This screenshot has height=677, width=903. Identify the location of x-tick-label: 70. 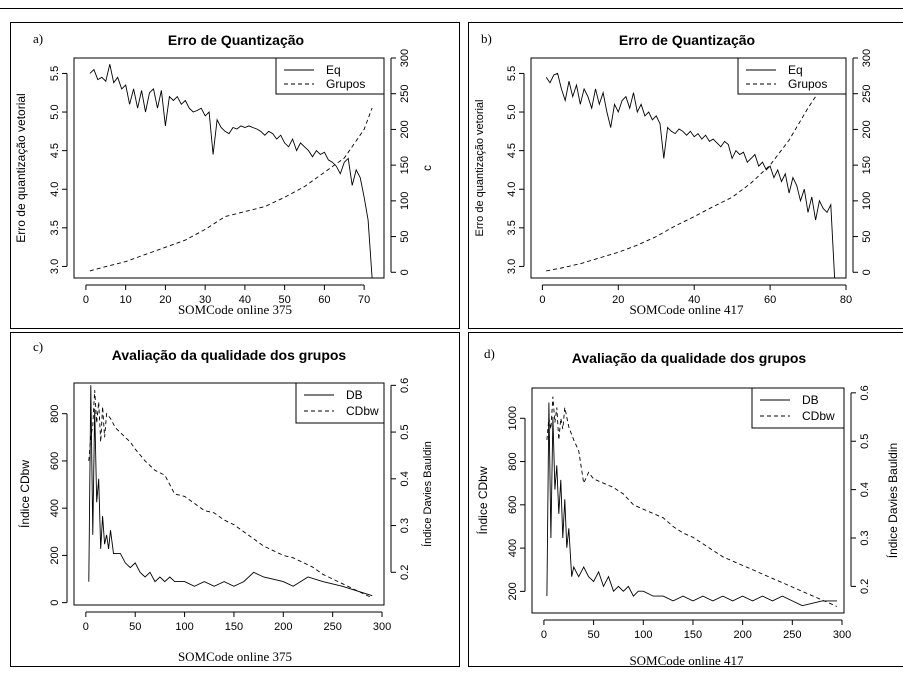
(364, 300).